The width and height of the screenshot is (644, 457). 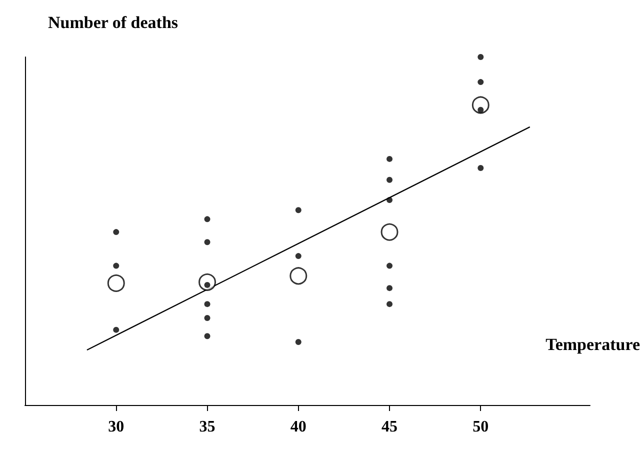 What do you see at coordinates (113, 22) in the screenshot?
I see `y-axis-title: Number of deaths` at bounding box center [113, 22].